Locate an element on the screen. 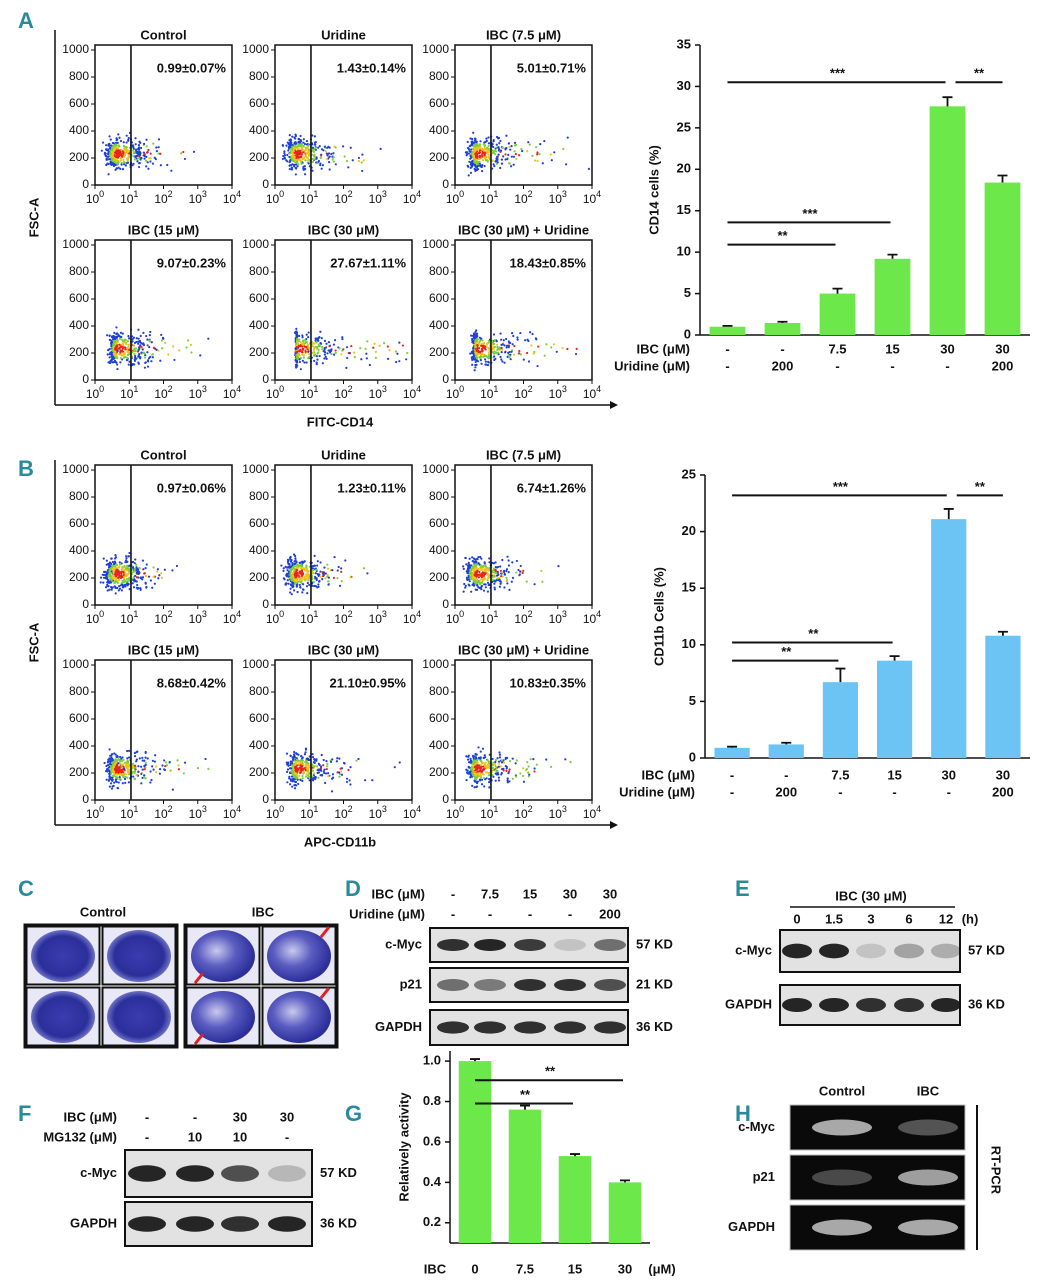 The height and width of the screenshot is (1280, 1051). x-tick-label: 10⁰ is located at coordinates (455, 617).